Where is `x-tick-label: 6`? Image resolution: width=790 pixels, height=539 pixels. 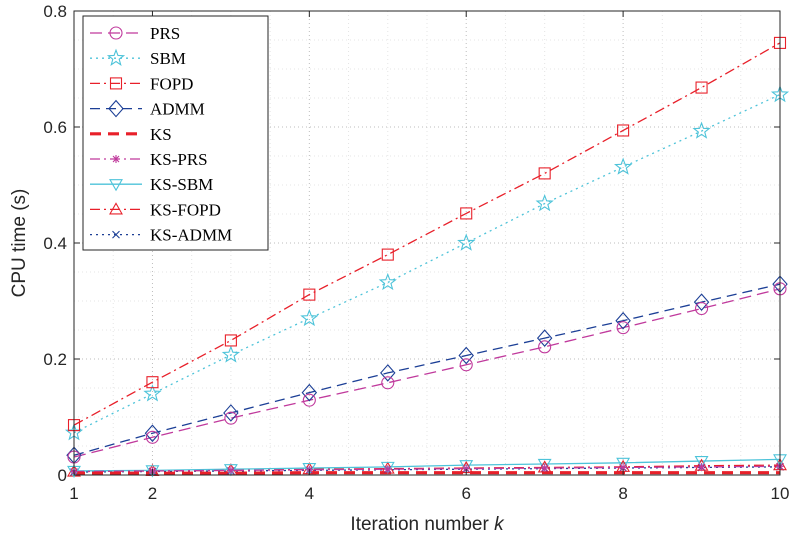 x-tick-label: 6 is located at coordinates (465, 493).